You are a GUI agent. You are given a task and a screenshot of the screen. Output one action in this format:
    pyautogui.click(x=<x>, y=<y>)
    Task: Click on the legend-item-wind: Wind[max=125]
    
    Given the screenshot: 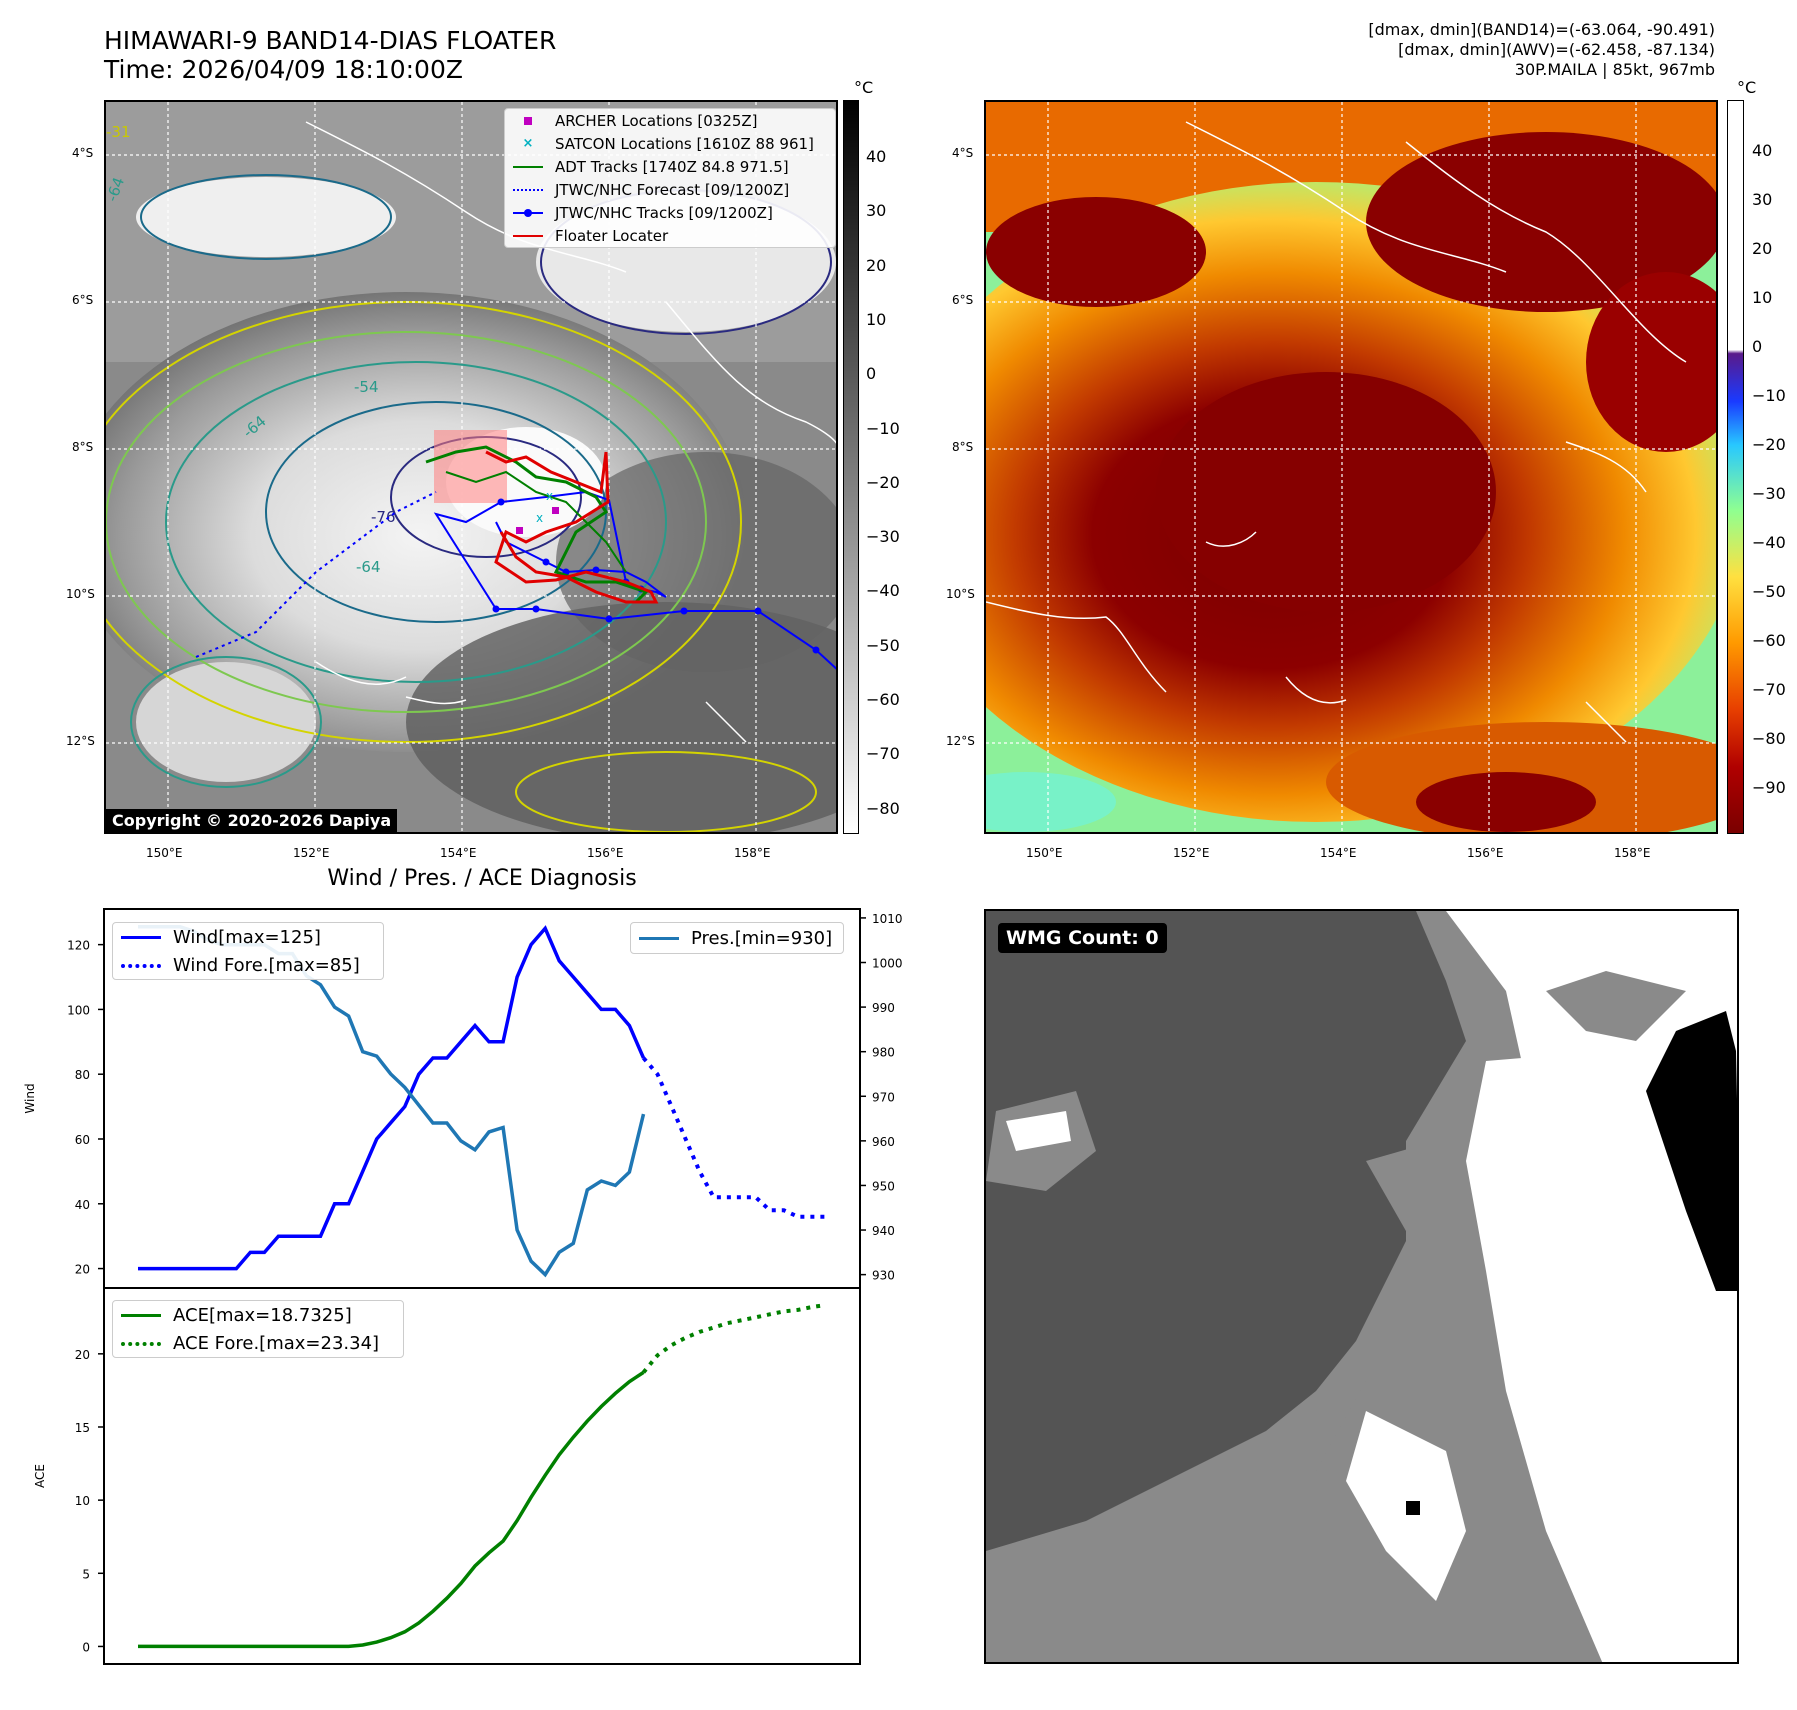 What is the action you would take?
    pyautogui.click(x=248, y=937)
    